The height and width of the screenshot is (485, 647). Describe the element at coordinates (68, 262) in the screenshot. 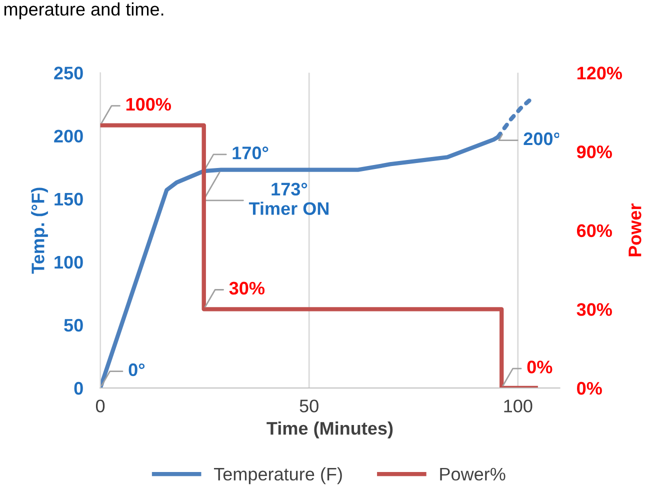

I see `y-tick-label: 100` at that location.